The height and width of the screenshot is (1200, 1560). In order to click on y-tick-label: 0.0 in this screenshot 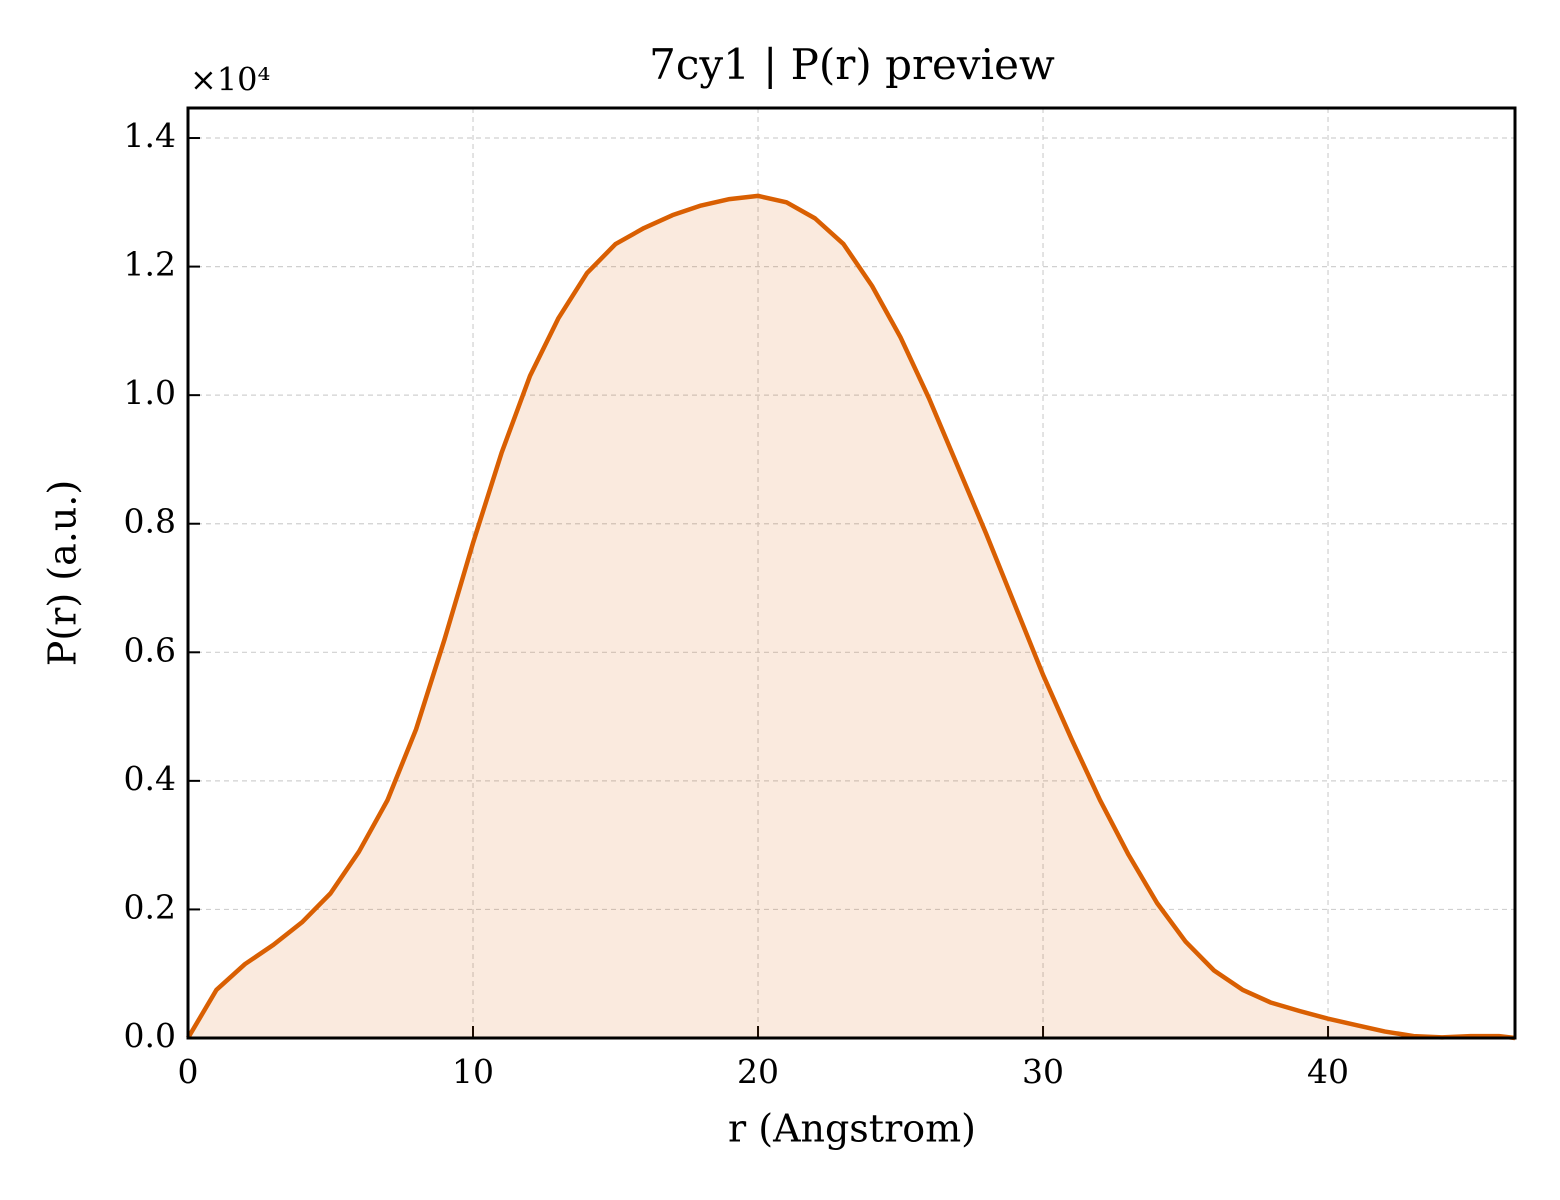, I will do `click(150, 1035)`.